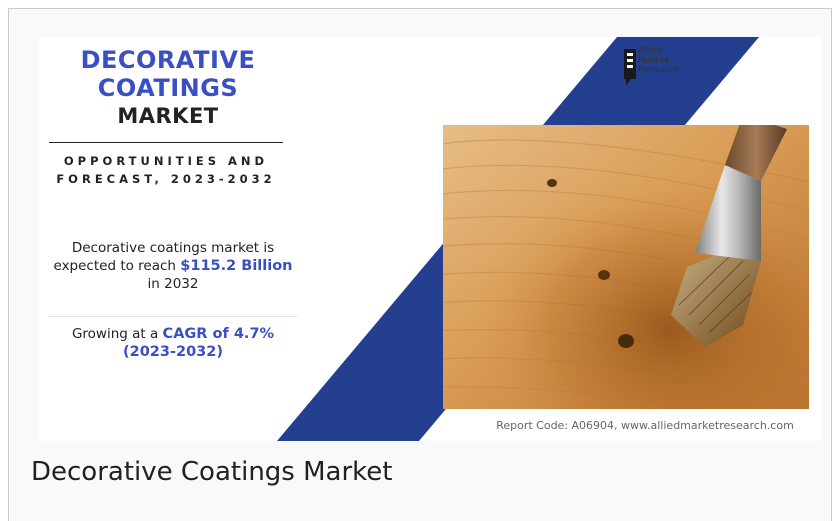 The height and width of the screenshot is (521, 840). I want to click on cagr-prefix: Growing at a, so click(117, 334).